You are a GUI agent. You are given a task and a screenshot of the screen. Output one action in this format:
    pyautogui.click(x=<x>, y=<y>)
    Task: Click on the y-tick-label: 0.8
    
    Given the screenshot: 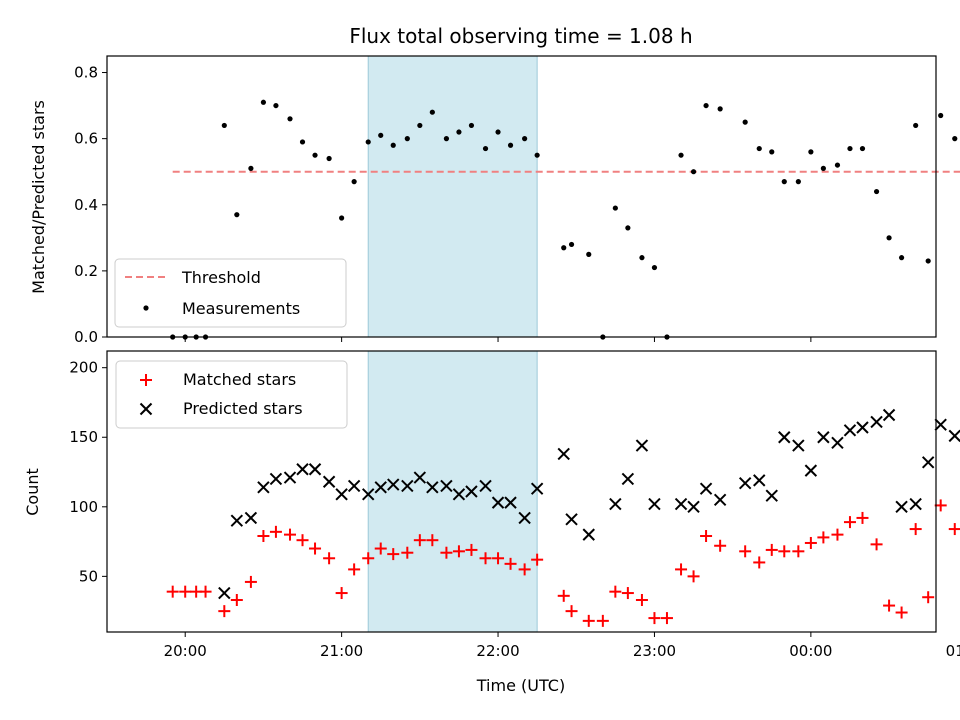 What is the action you would take?
    pyautogui.click(x=86, y=73)
    